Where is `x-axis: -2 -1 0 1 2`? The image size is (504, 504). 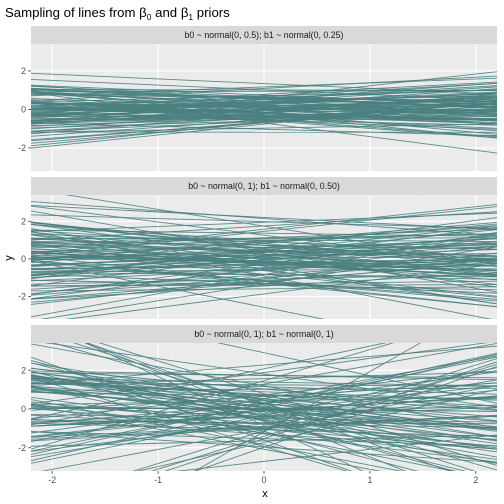
x-axis: -2 -1 0 1 2 is located at coordinates (263, 478).